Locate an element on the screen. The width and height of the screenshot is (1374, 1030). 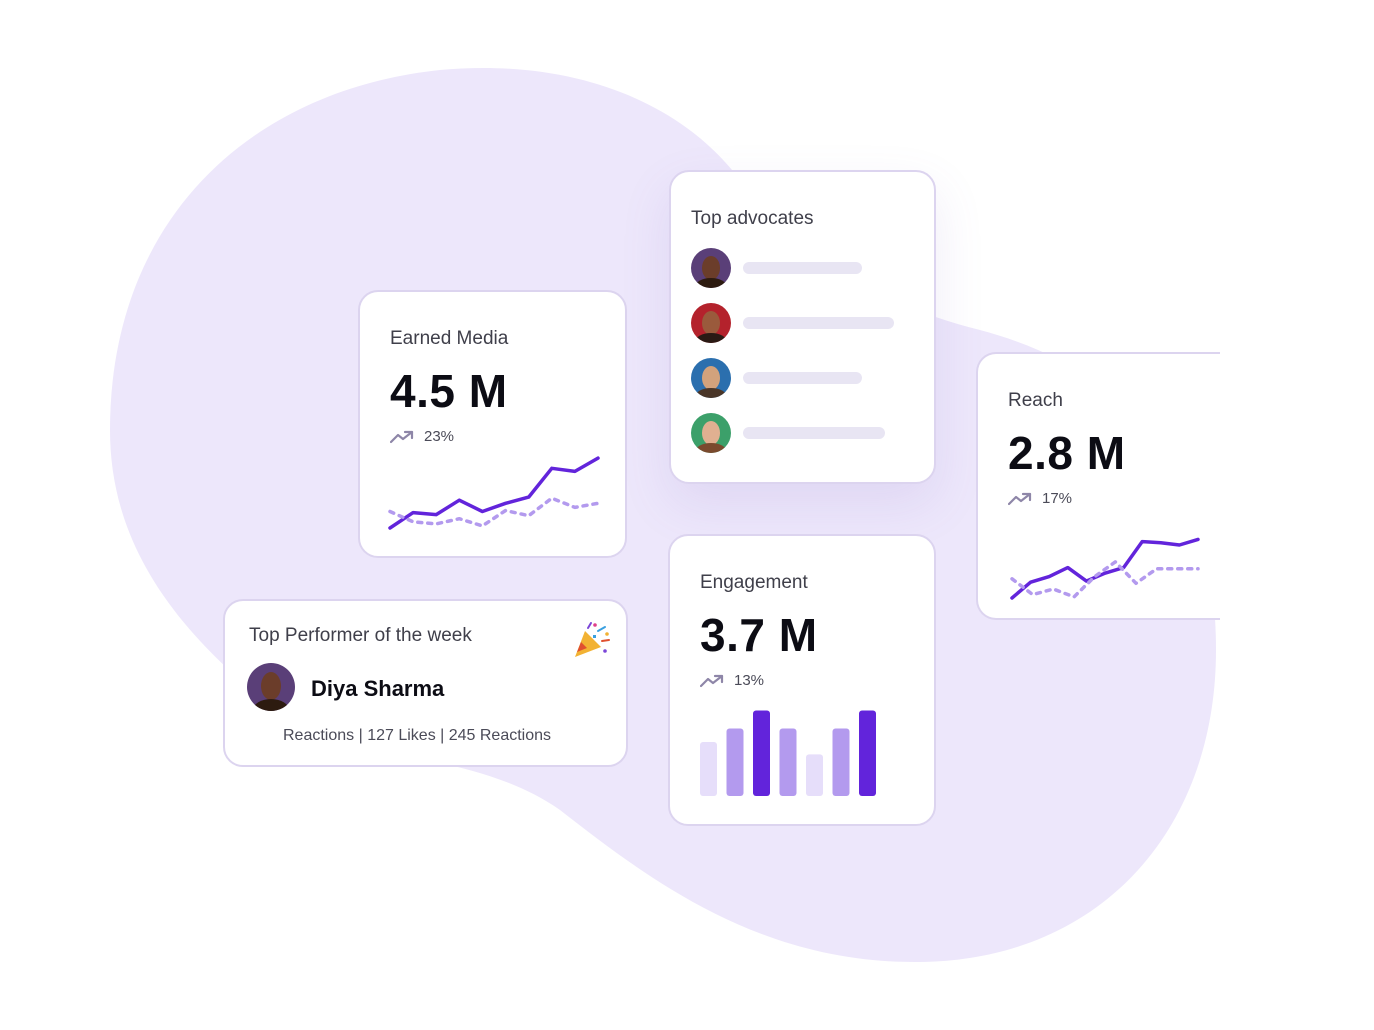
engagement-change: 13% is located at coordinates (749, 680).